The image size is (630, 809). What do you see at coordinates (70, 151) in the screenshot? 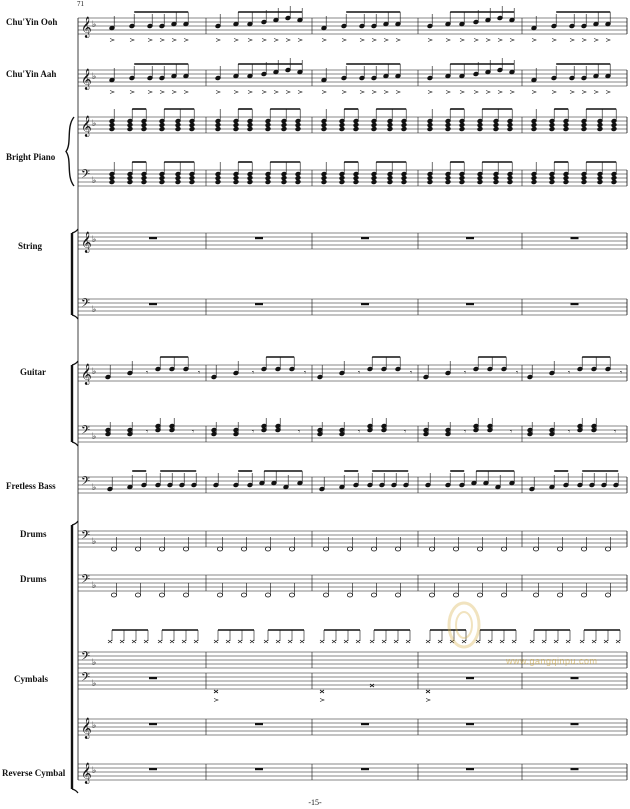
I see `piano-brace-icon` at bounding box center [70, 151].